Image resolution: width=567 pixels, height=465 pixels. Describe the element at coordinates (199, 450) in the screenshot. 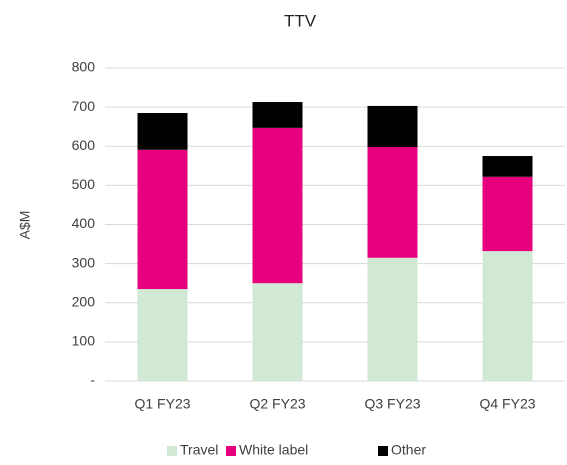

I see `legend-label: Travel` at that location.